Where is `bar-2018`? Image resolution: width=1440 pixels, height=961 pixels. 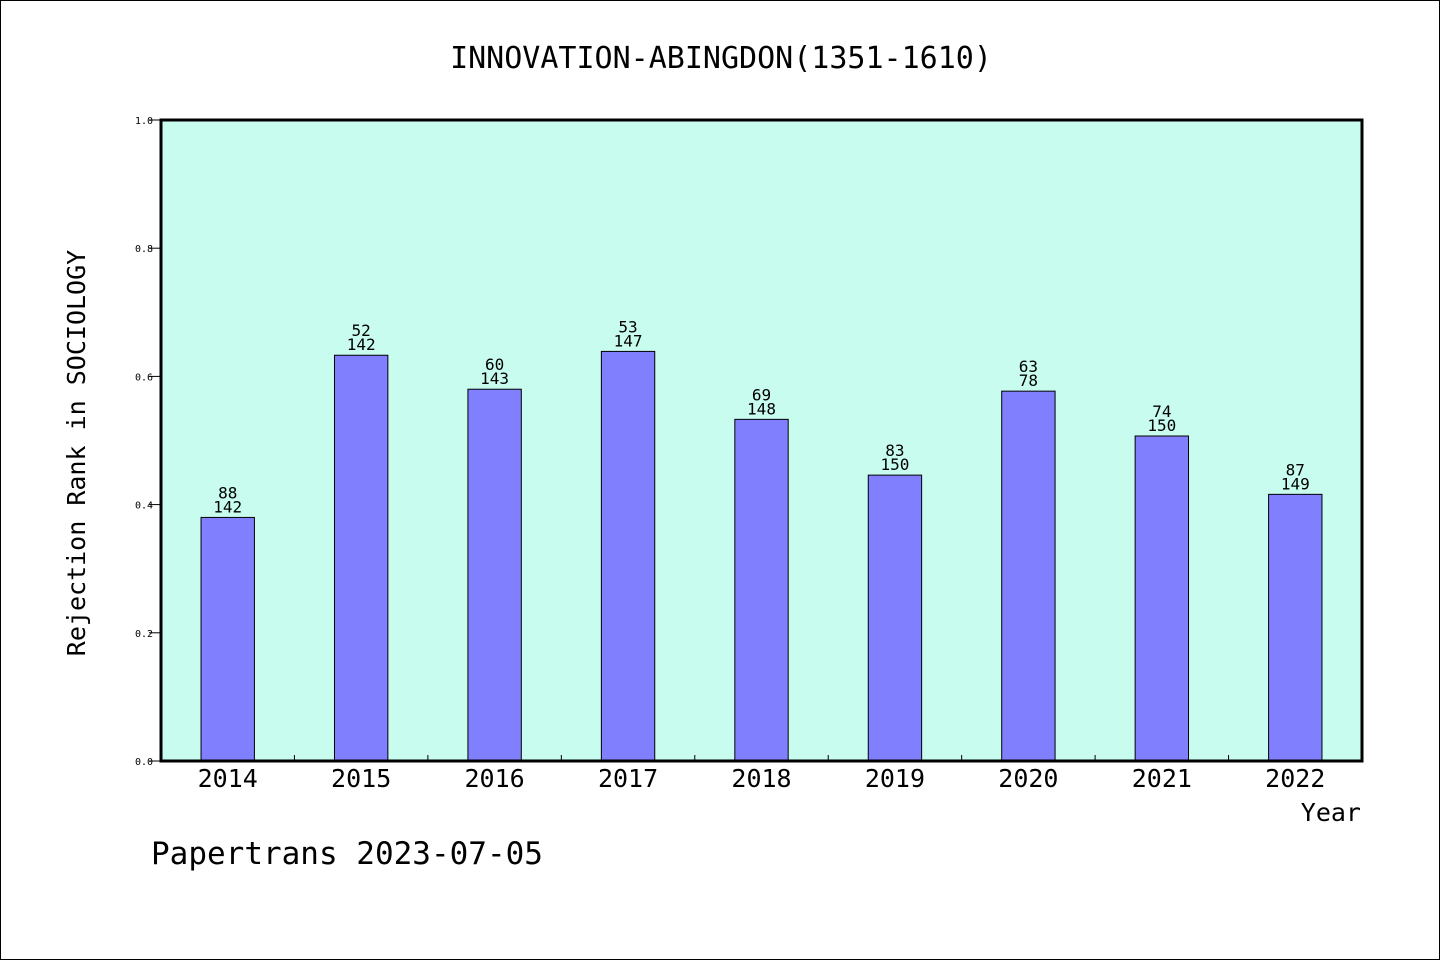 bar-2018 is located at coordinates (761, 590).